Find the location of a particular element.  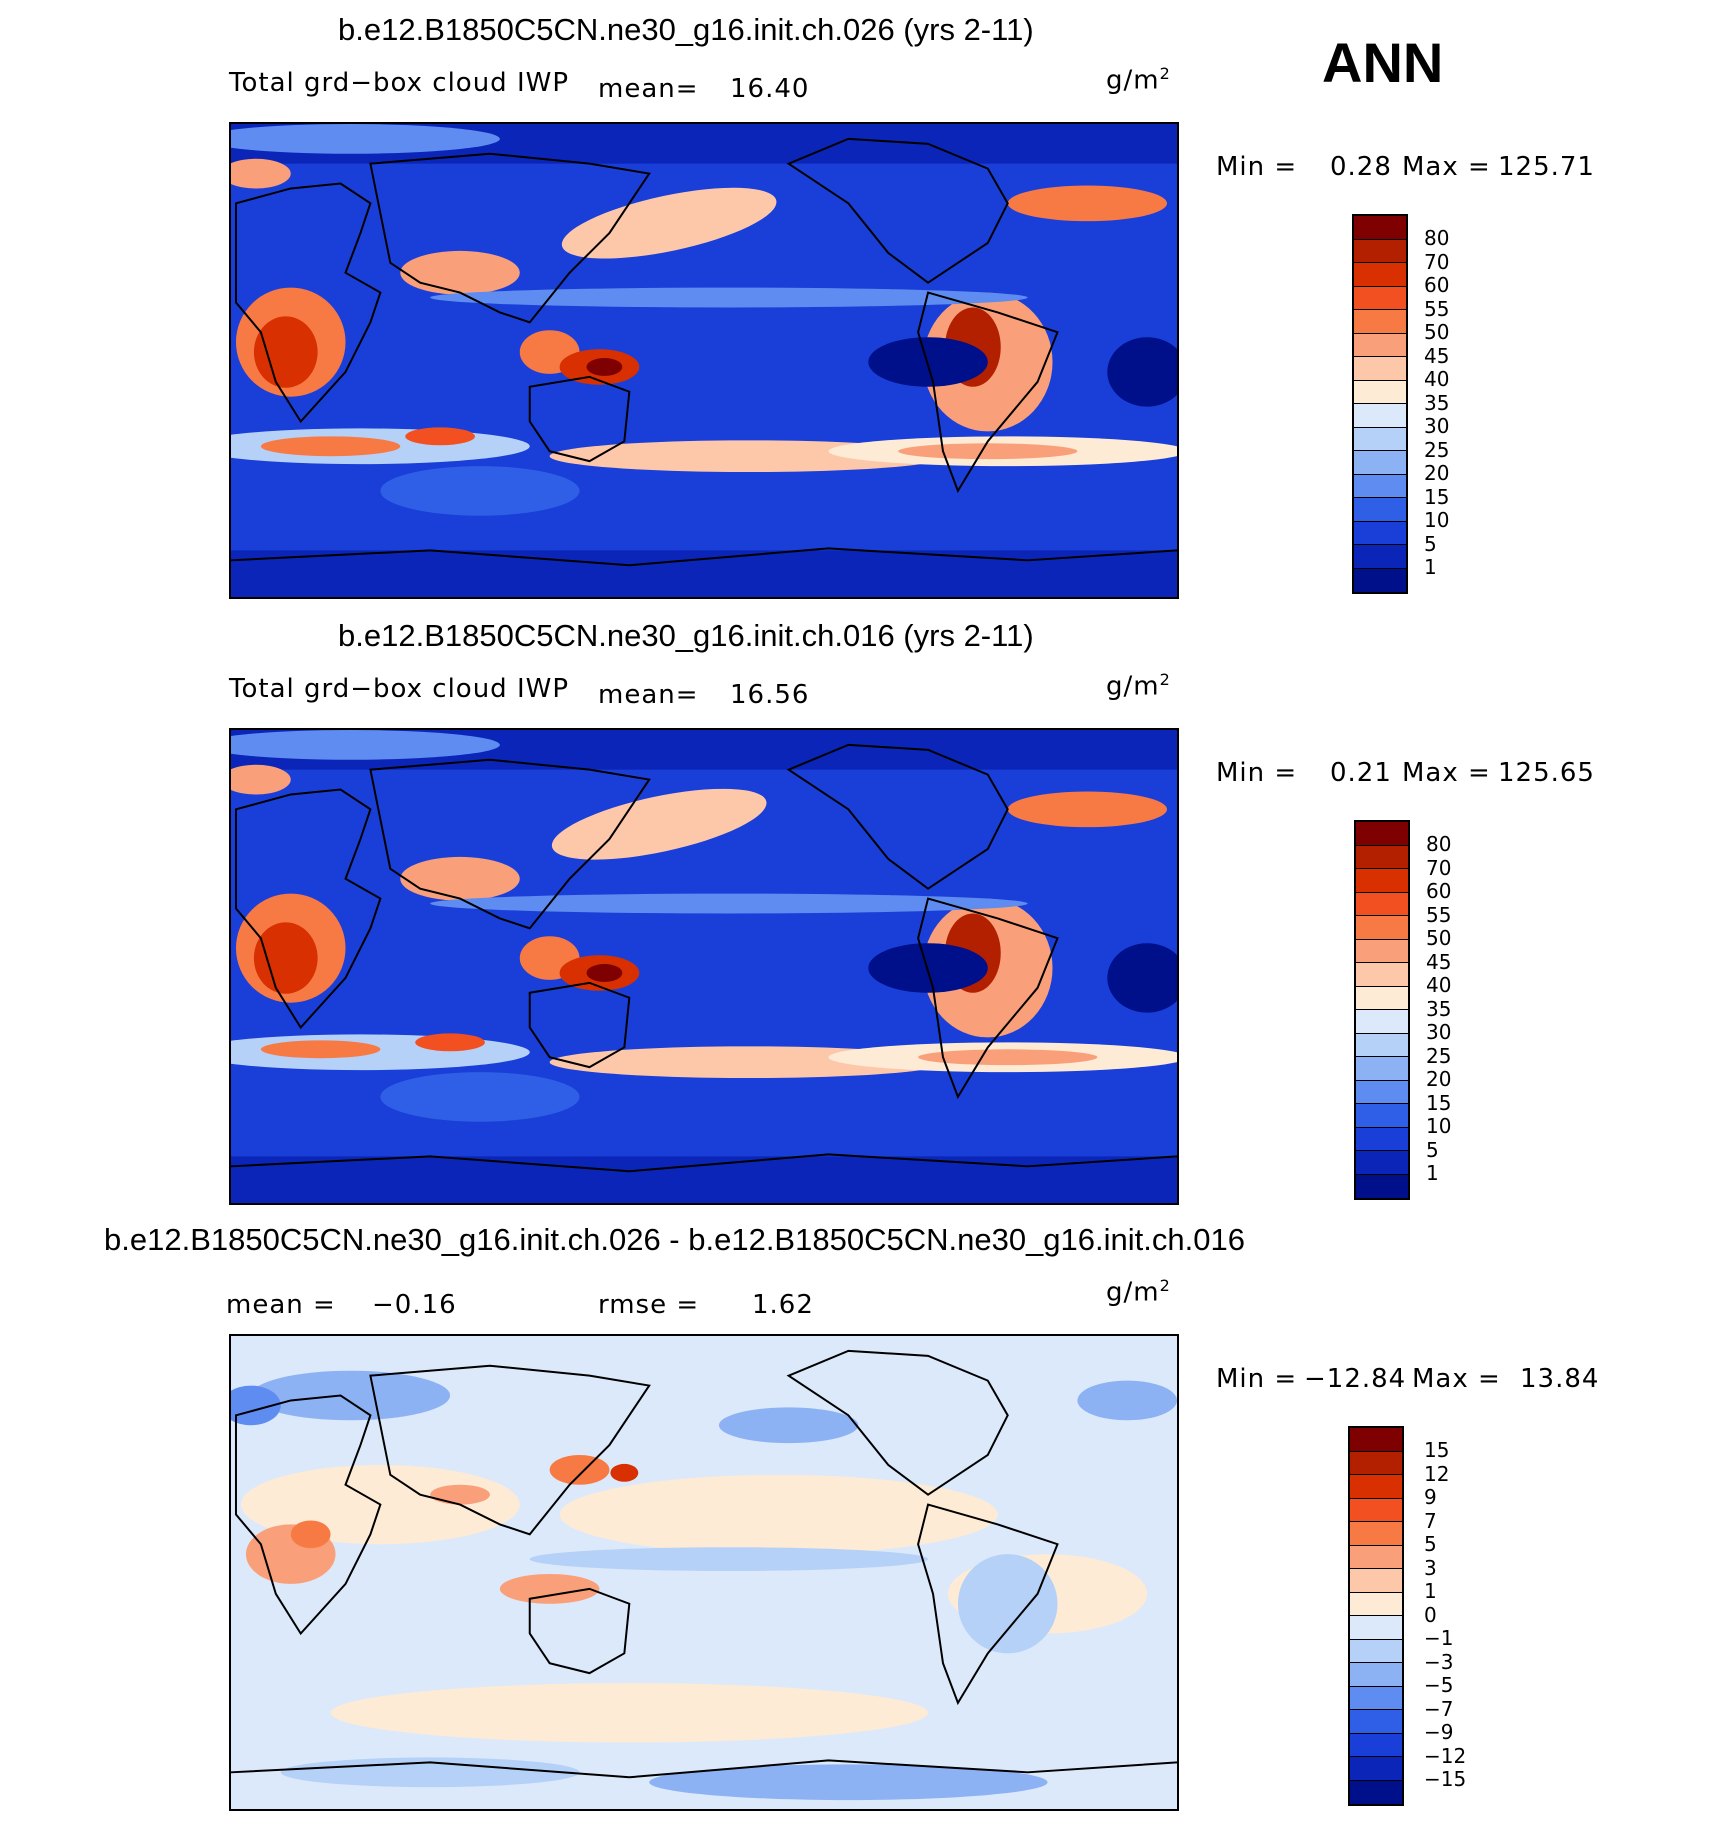

colorbar-tick-label: −9 is located at coordinates (1439, 1732).